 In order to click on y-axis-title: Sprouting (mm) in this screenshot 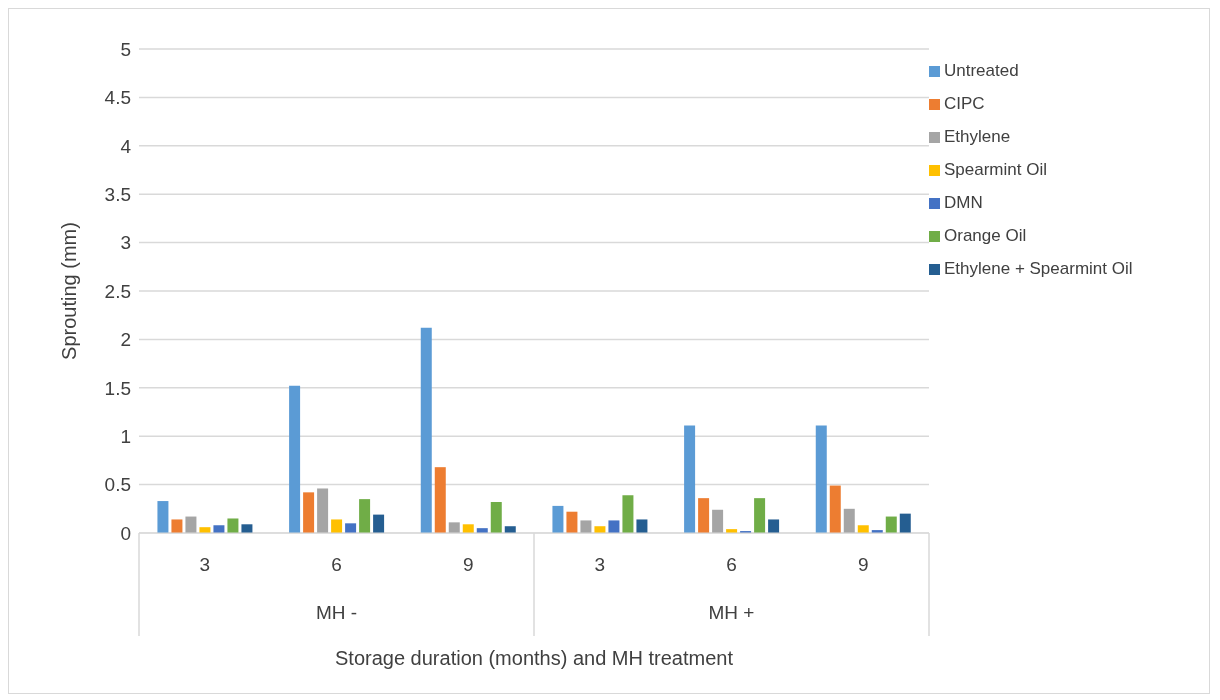, I will do `click(69, 291)`.